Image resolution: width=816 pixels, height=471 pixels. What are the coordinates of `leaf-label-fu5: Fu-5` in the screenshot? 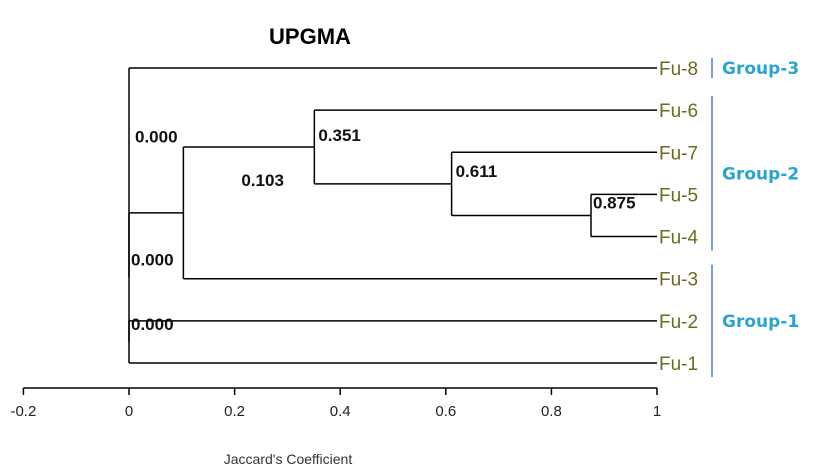 It's located at (678, 195).